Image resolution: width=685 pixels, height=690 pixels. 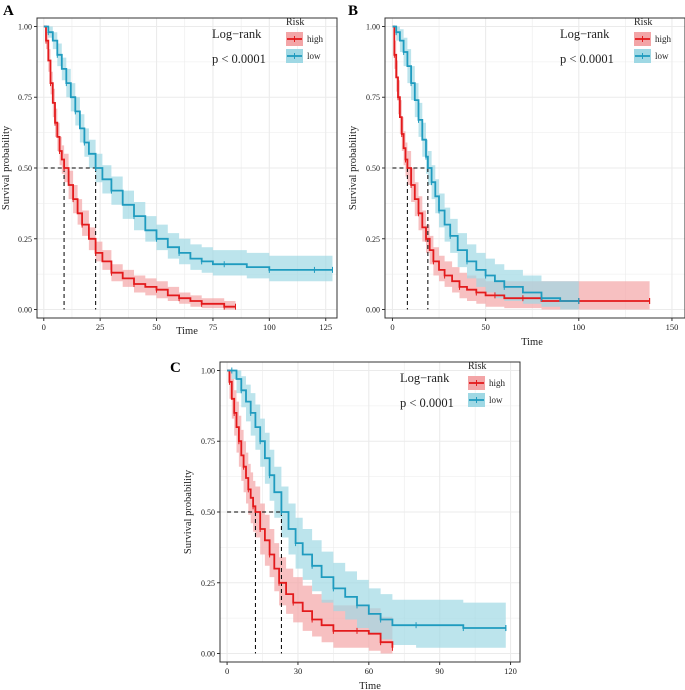 What do you see at coordinates (439, 671) in the screenshot?
I see `x-tick-label: 90` at bounding box center [439, 671].